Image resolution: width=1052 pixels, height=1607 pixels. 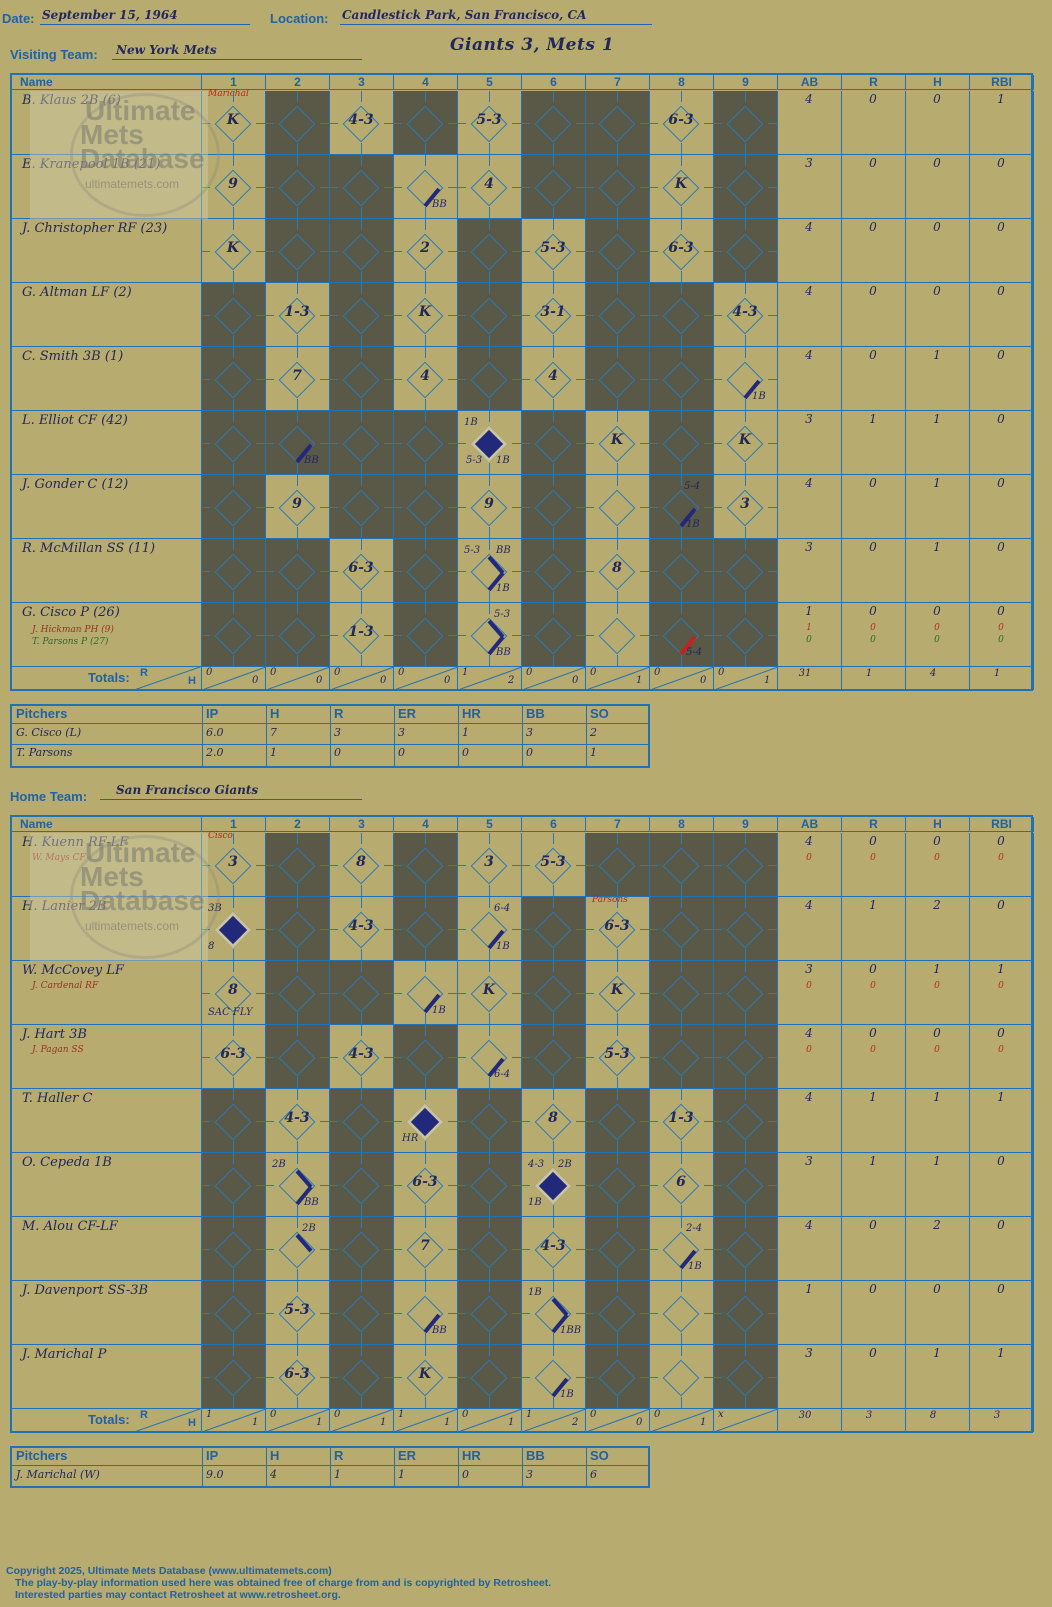 I want to click on at-bat-cell: 3, so click(x=746, y=507).